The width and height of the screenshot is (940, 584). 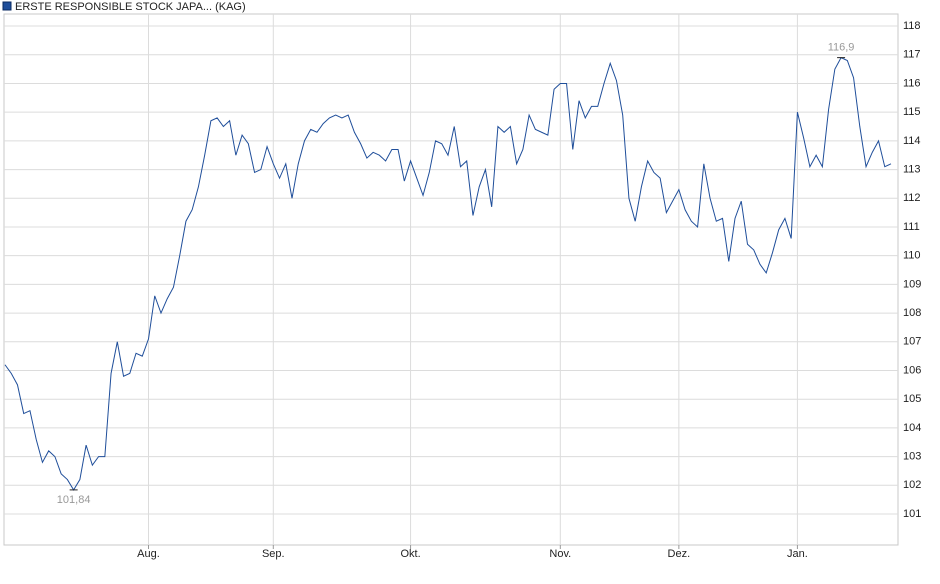 I want to click on legend-swatch, so click(x=7, y=6).